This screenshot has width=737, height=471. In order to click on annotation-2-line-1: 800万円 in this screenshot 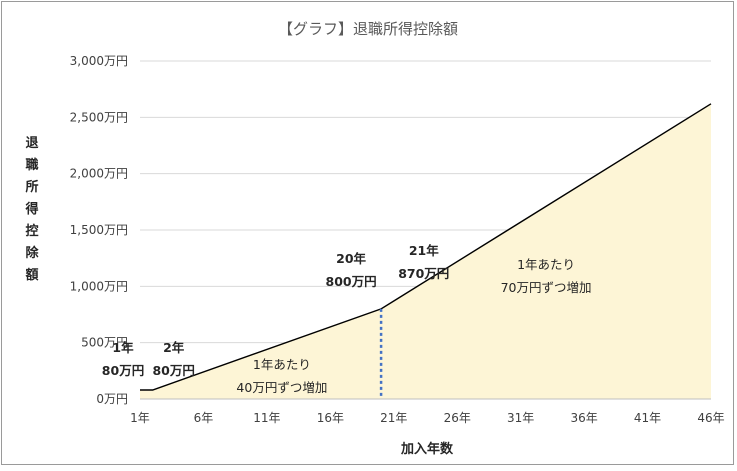, I will do `click(351, 281)`.